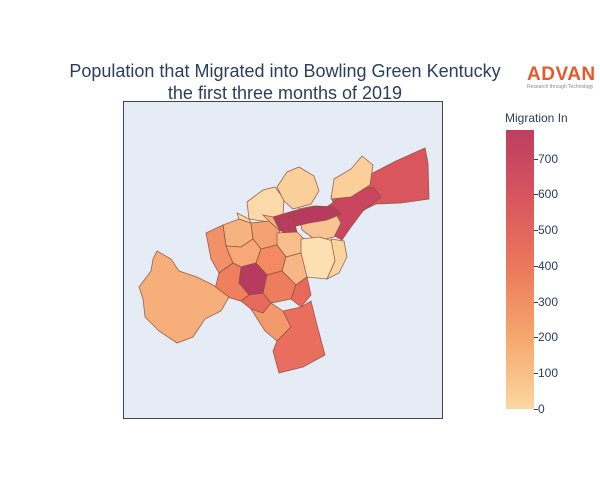 Image resolution: width=600 pixels, height=500 pixels. I want to click on colorbar-tick-label: 0, so click(541, 409).